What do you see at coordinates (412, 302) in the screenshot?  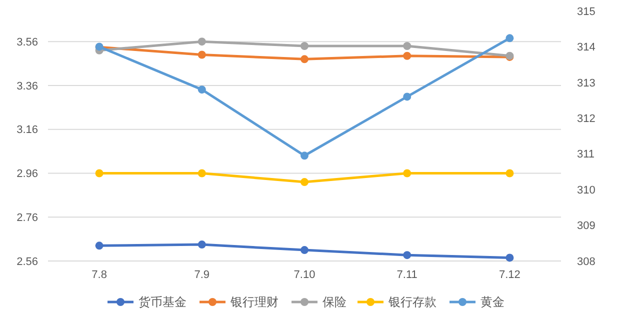 I see `legend-label: 银行存款` at bounding box center [412, 302].